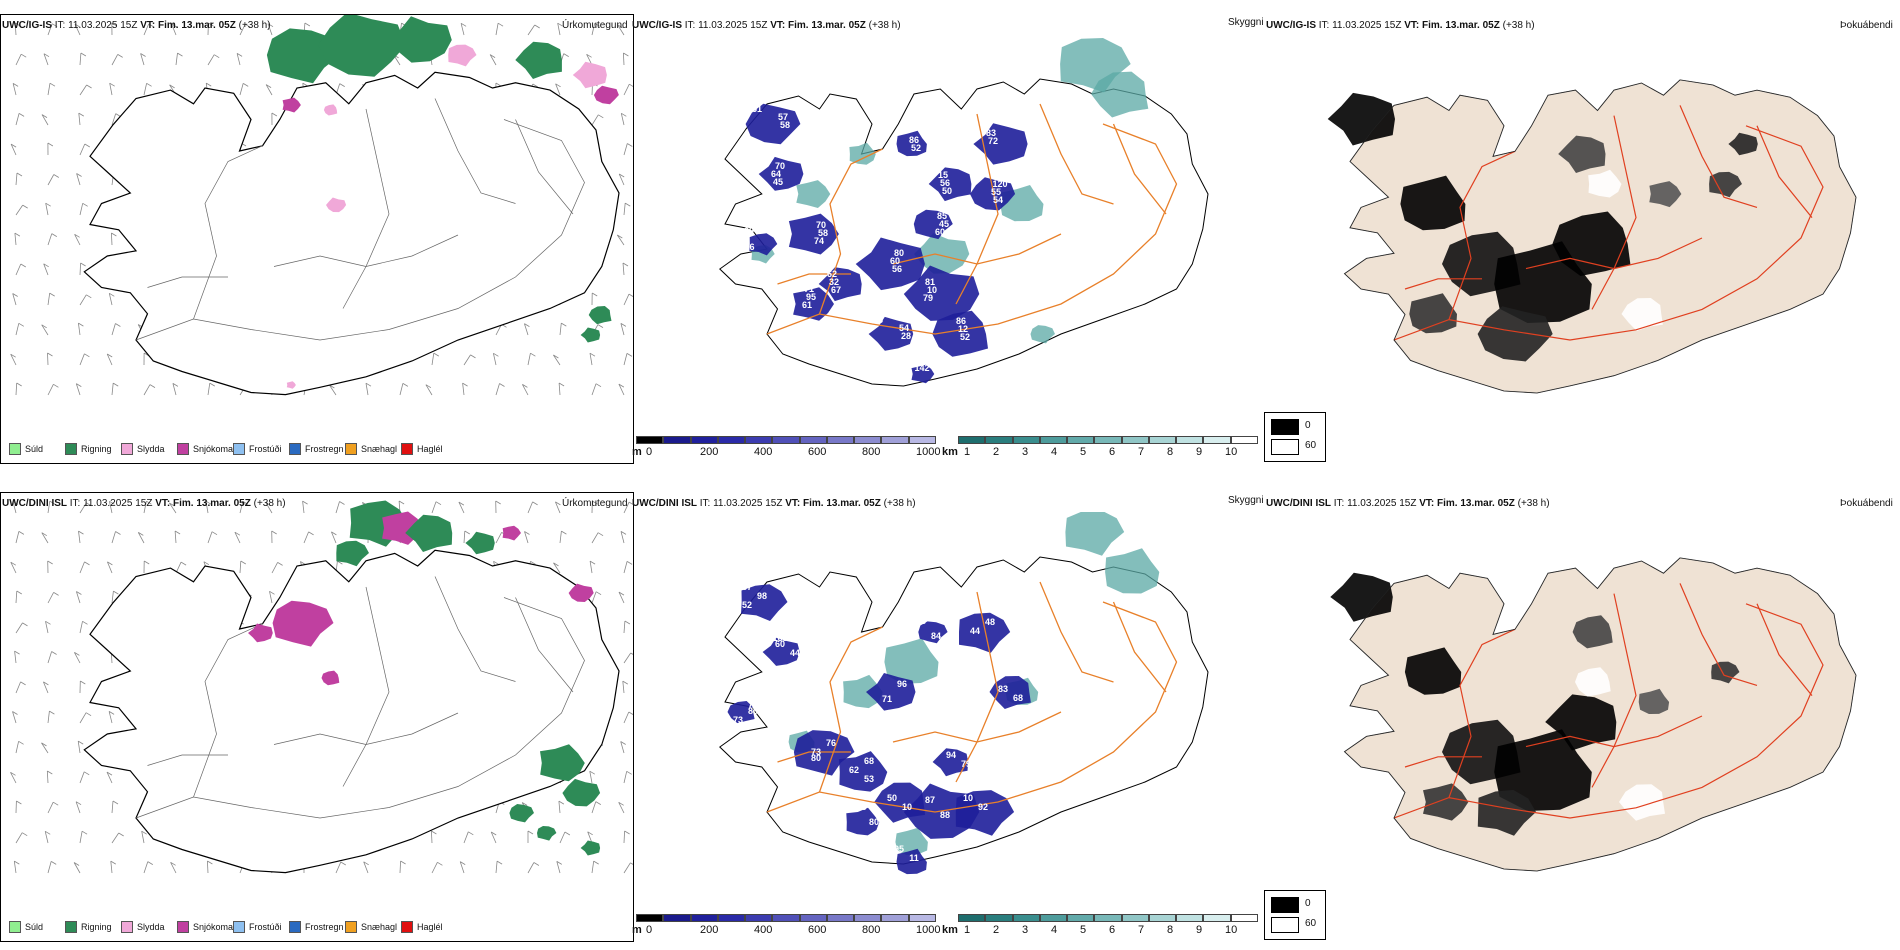  What do you see at coordinates (991, 133) in the screenshot?
I see `ceiling-label: 83` at bounding box center [991, 133].